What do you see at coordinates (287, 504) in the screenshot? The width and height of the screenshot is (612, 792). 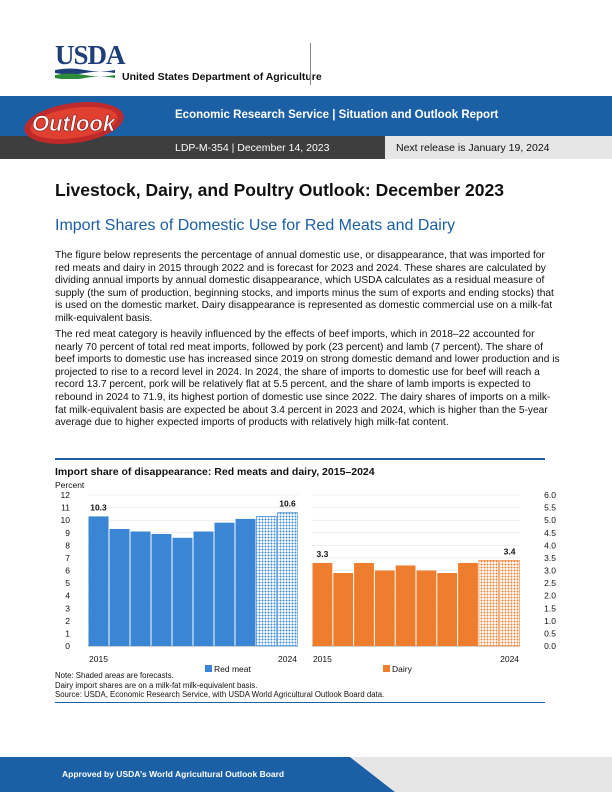 I see `data-label-red-meat: 10.6` at bounding box center [287, 504].